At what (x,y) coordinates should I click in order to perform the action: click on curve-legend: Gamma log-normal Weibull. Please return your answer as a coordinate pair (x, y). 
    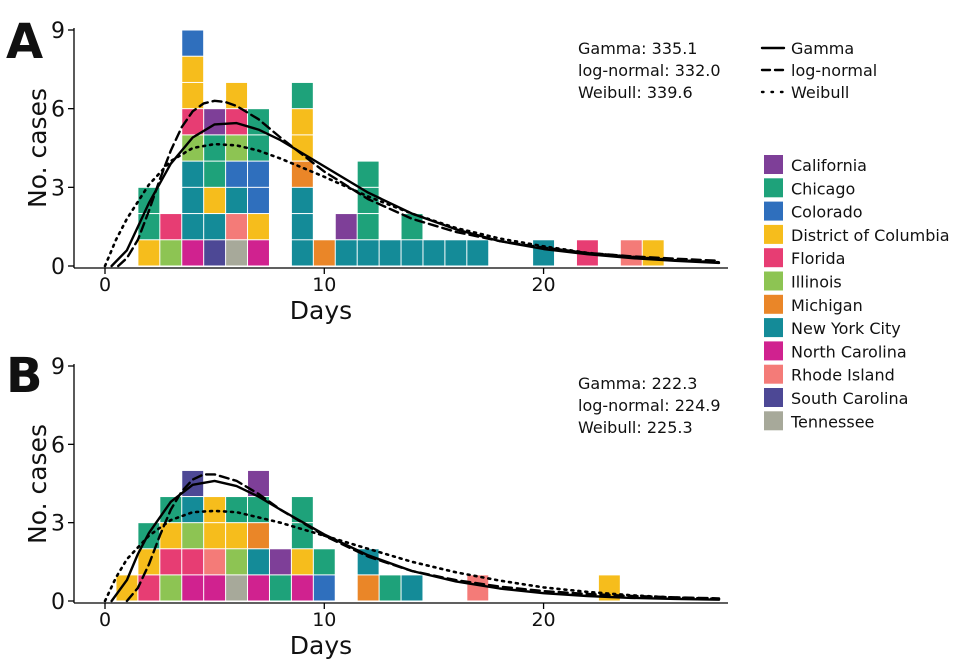
    Looking at the image, I should click on (818, 70).